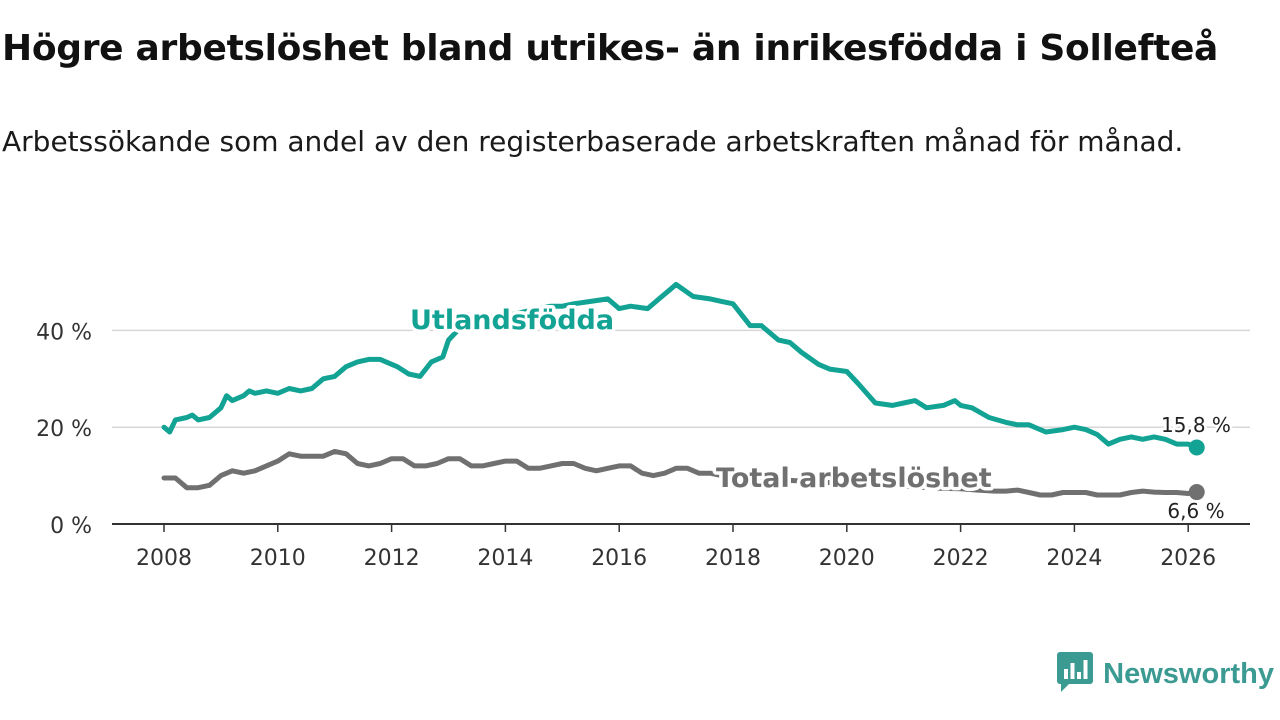 This screenshot has height=720, width=1280. I want to click on gridlines, so click(681, 378).